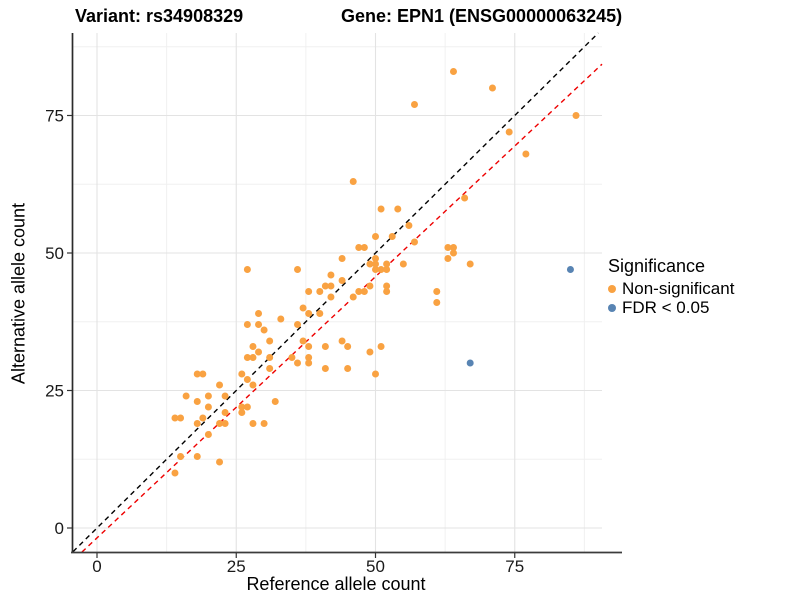 The image size is (800, 600). What do you see at coordinates (54, 253) in the screenshot?
I see `y-tick-label: 50` at bounding box center [54, 253].